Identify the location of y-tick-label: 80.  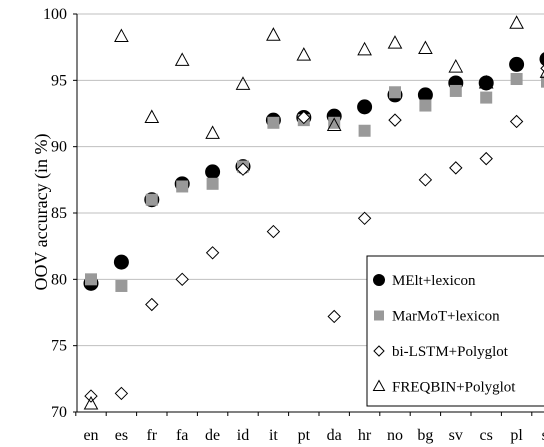
(59, 279).